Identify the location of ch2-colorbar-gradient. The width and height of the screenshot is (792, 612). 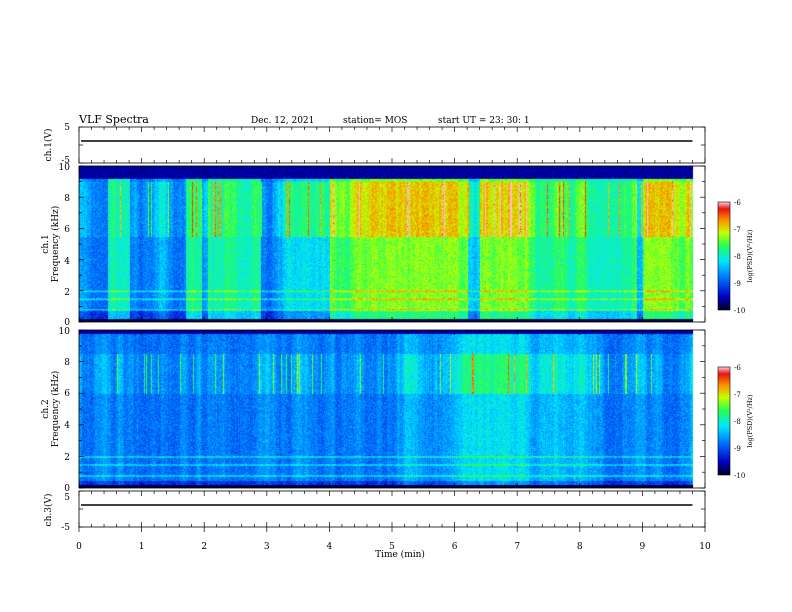
(724, 421).